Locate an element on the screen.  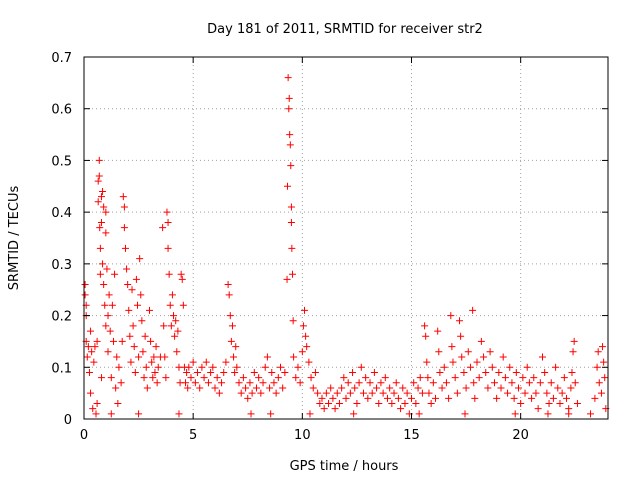
y-axis-label: SRMTID / TECUs is located at coordinates (14, 238).